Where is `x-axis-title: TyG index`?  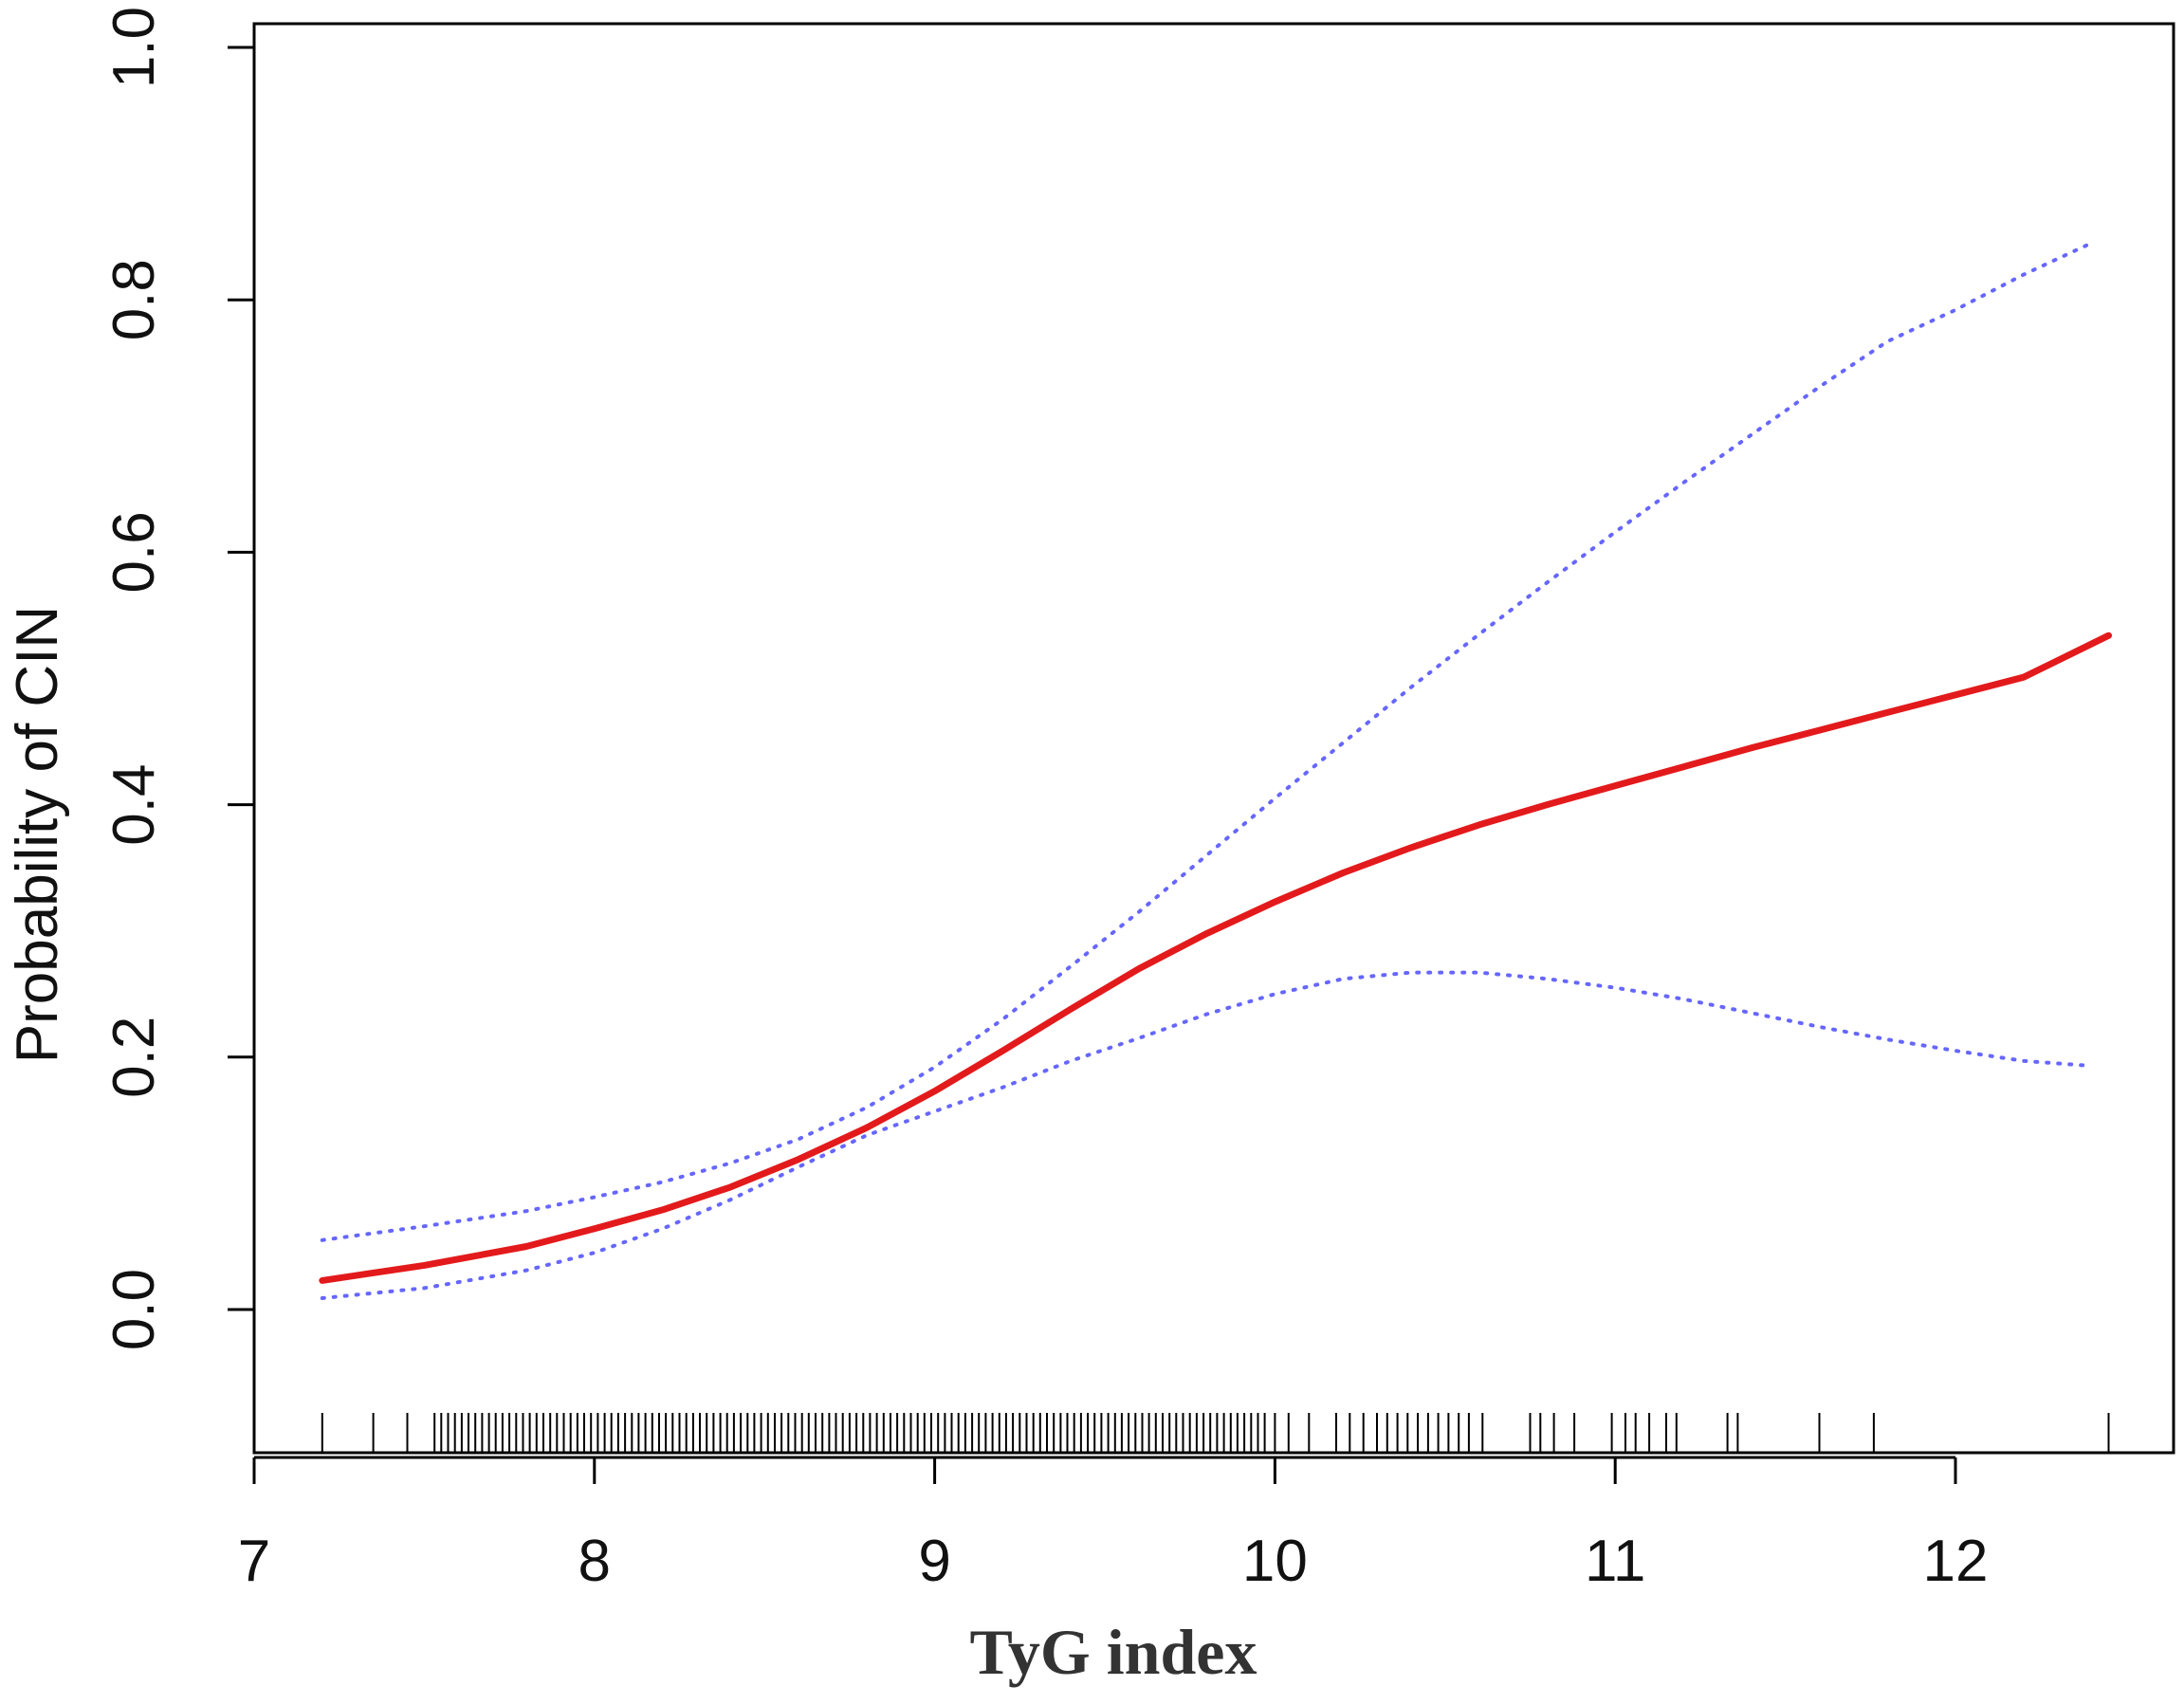
x-axis-title: TyG index is located at coordinates (1113, 1652).